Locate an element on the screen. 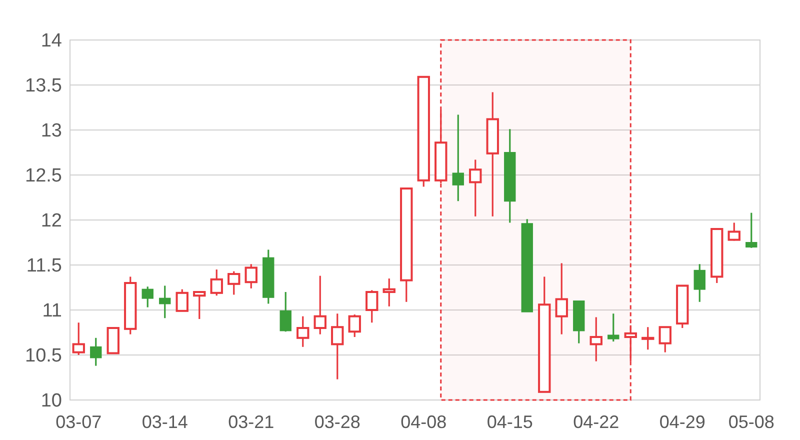 The width and height of the screenshot is (800, 440). y-tick-label: 10 is located at coordinates (51, 401).